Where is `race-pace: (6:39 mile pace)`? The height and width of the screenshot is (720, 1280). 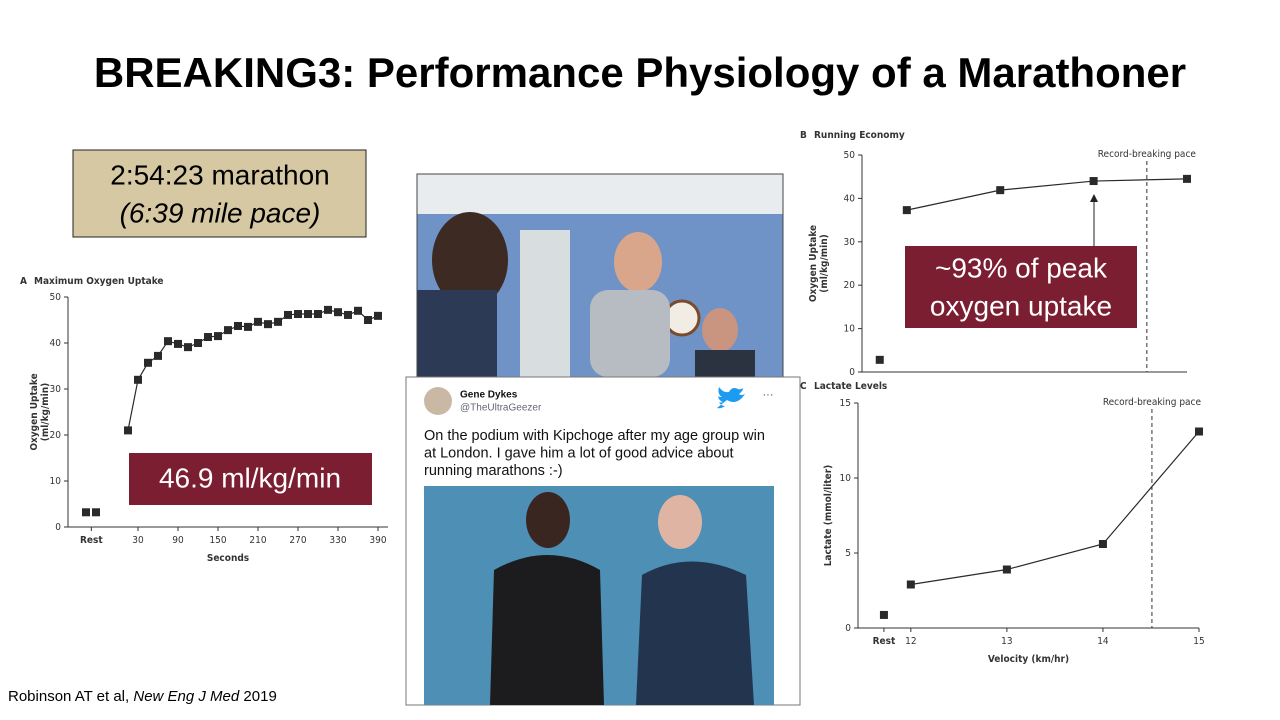
race-pace: (6:39 mile pace) is located at coordinates (220, 212).